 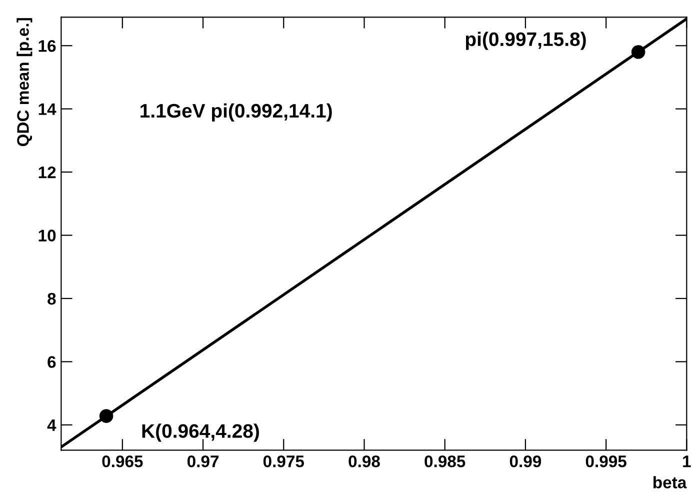 I want to click on x-tick-label: 1, so click(x=687, y=462).